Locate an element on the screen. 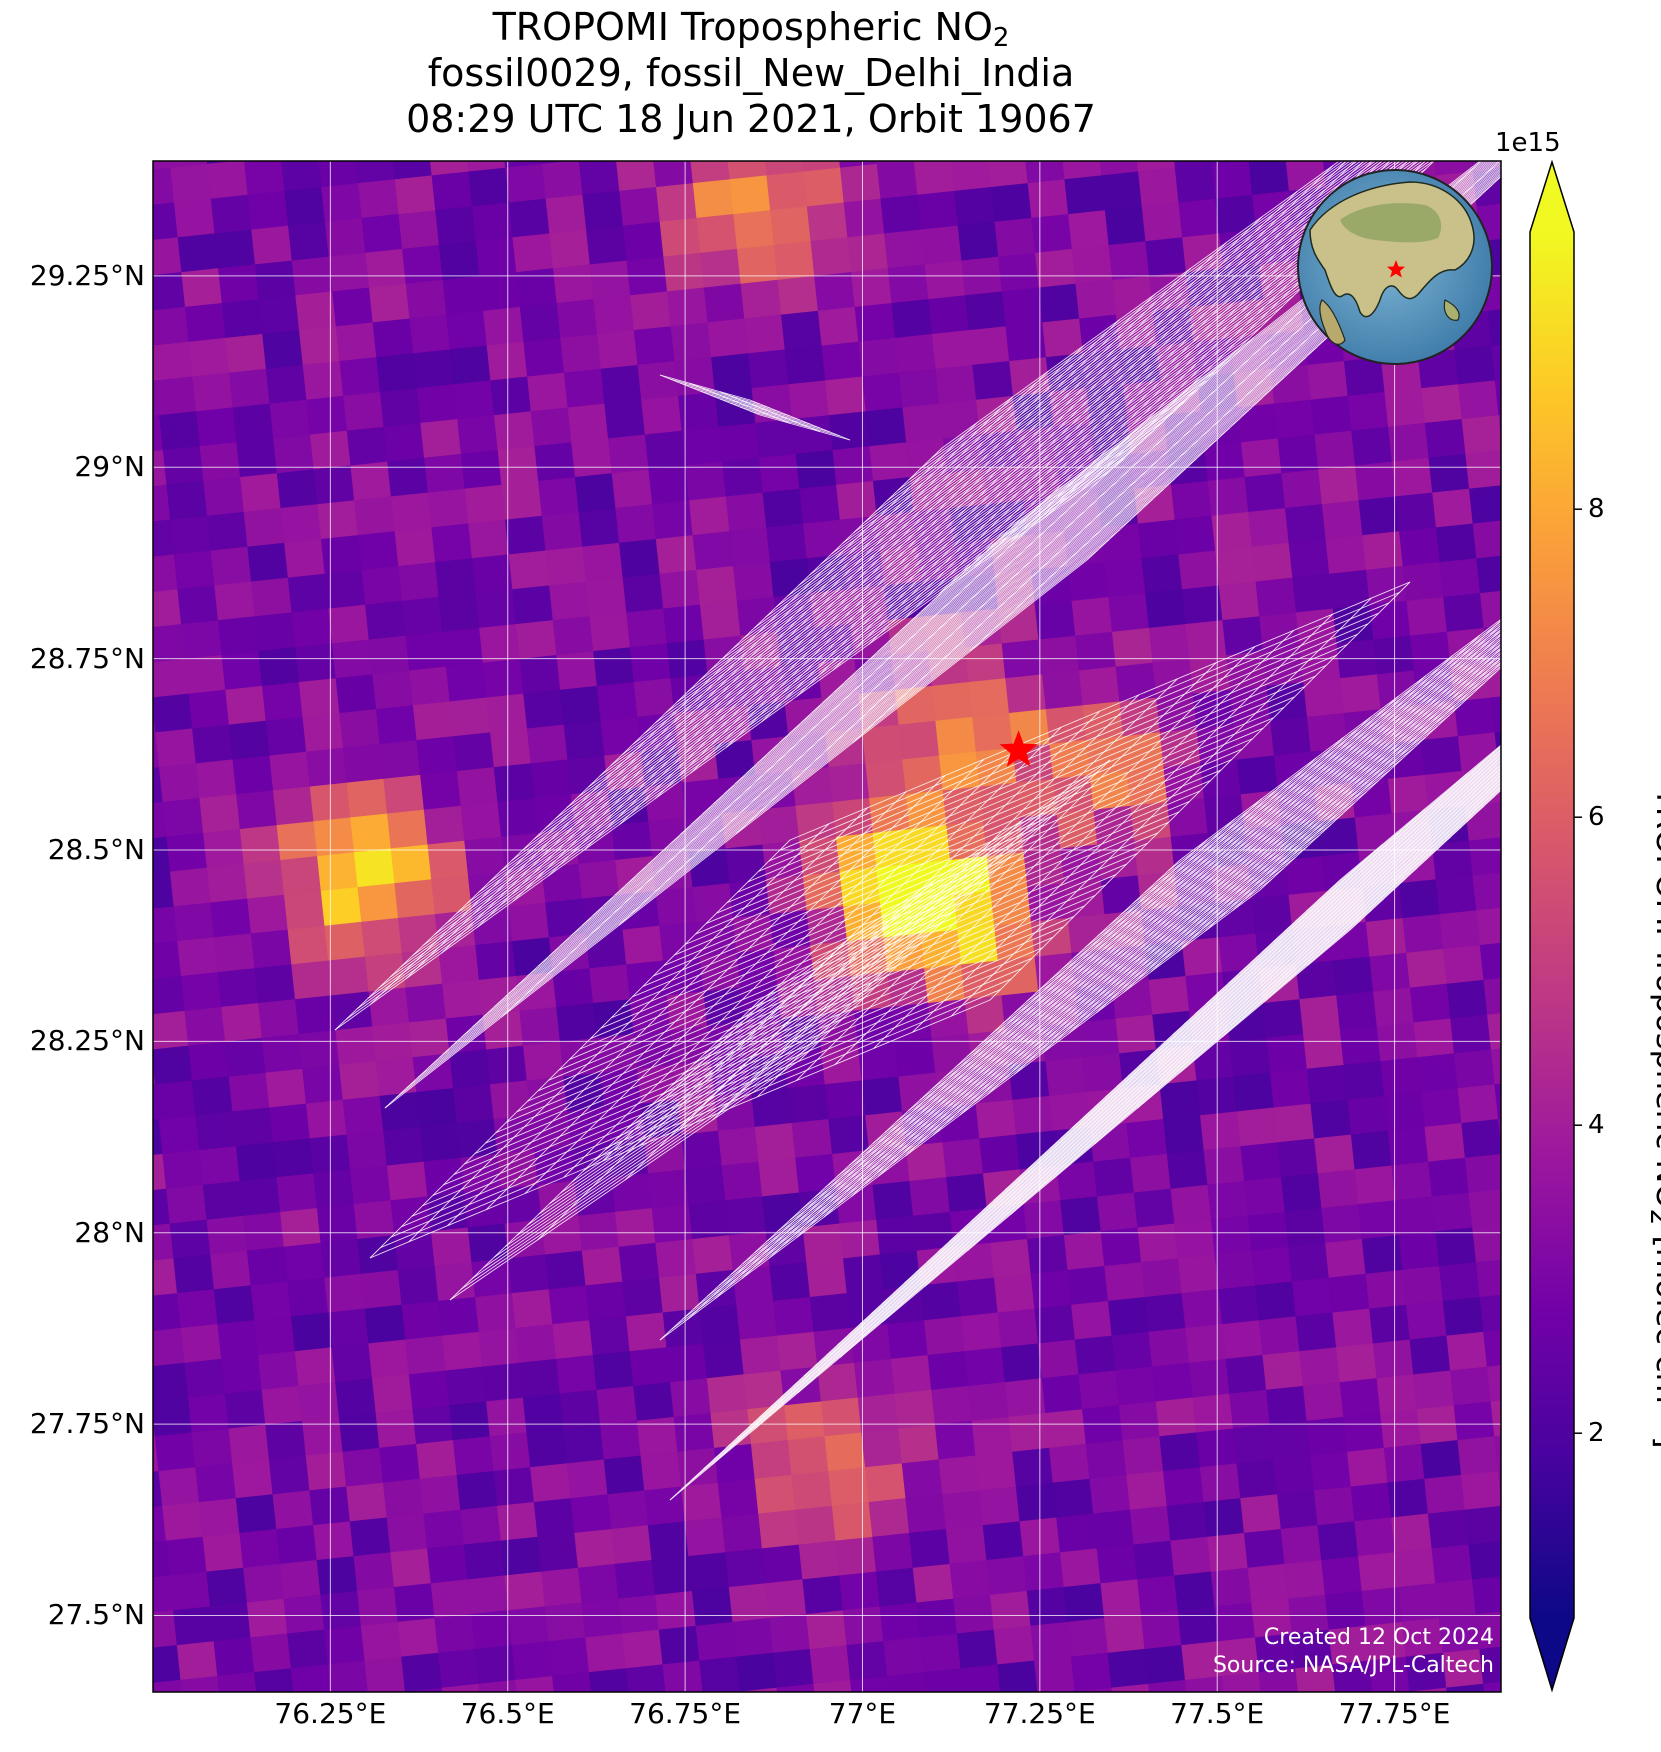 This screenshot has width=1661, height=1752. lon-tick-label: 77.75°E is located at coordinates (1394, 1713).